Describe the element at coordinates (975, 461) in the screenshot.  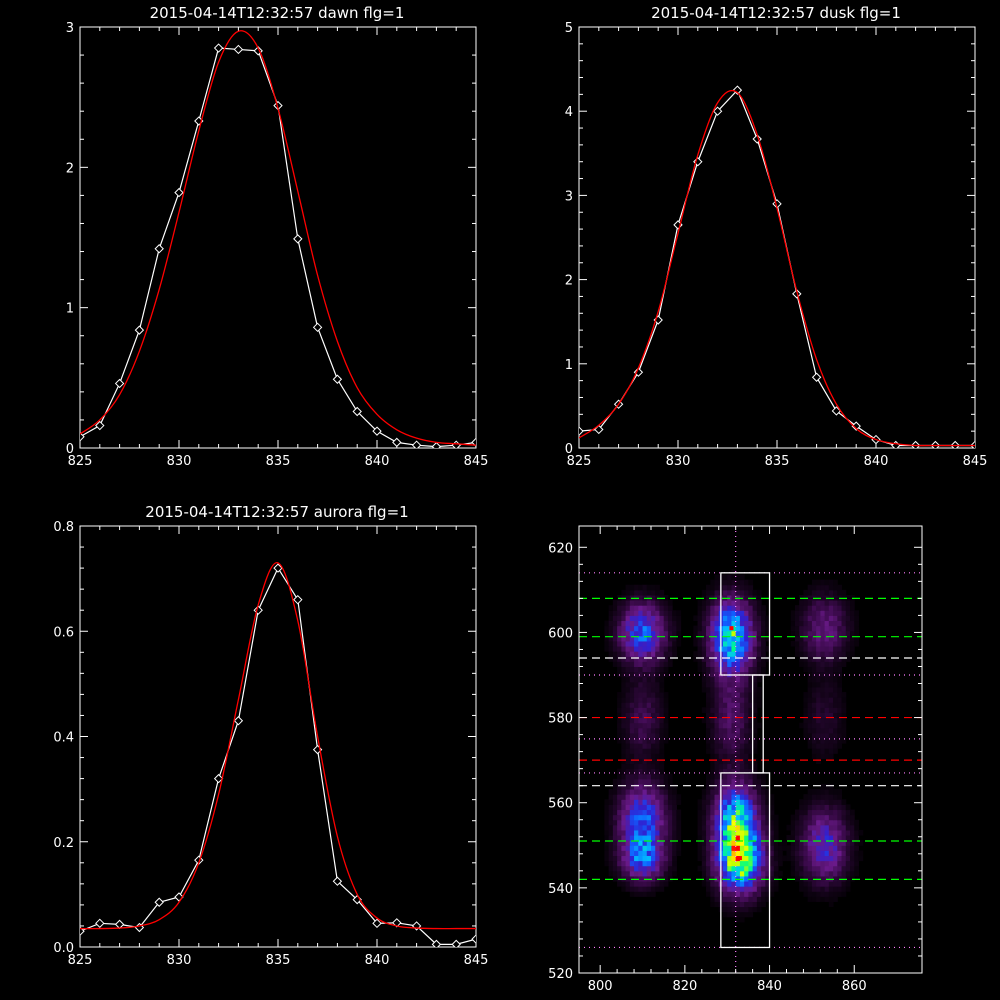
I see `x-tick-label: 845` at that location.